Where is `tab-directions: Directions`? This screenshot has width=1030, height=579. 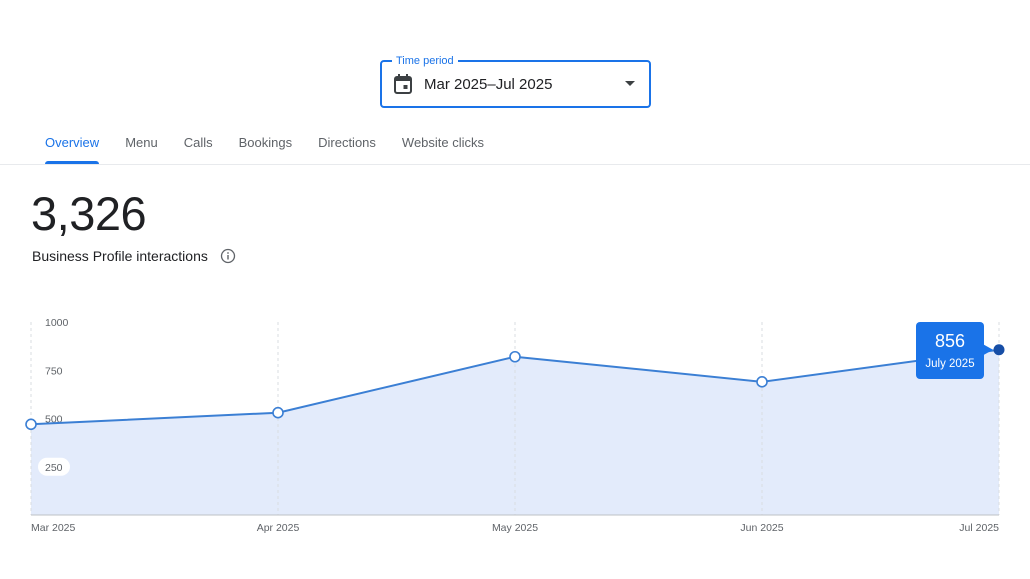 tab-directions: Directions is located at coordinates (347, 142).